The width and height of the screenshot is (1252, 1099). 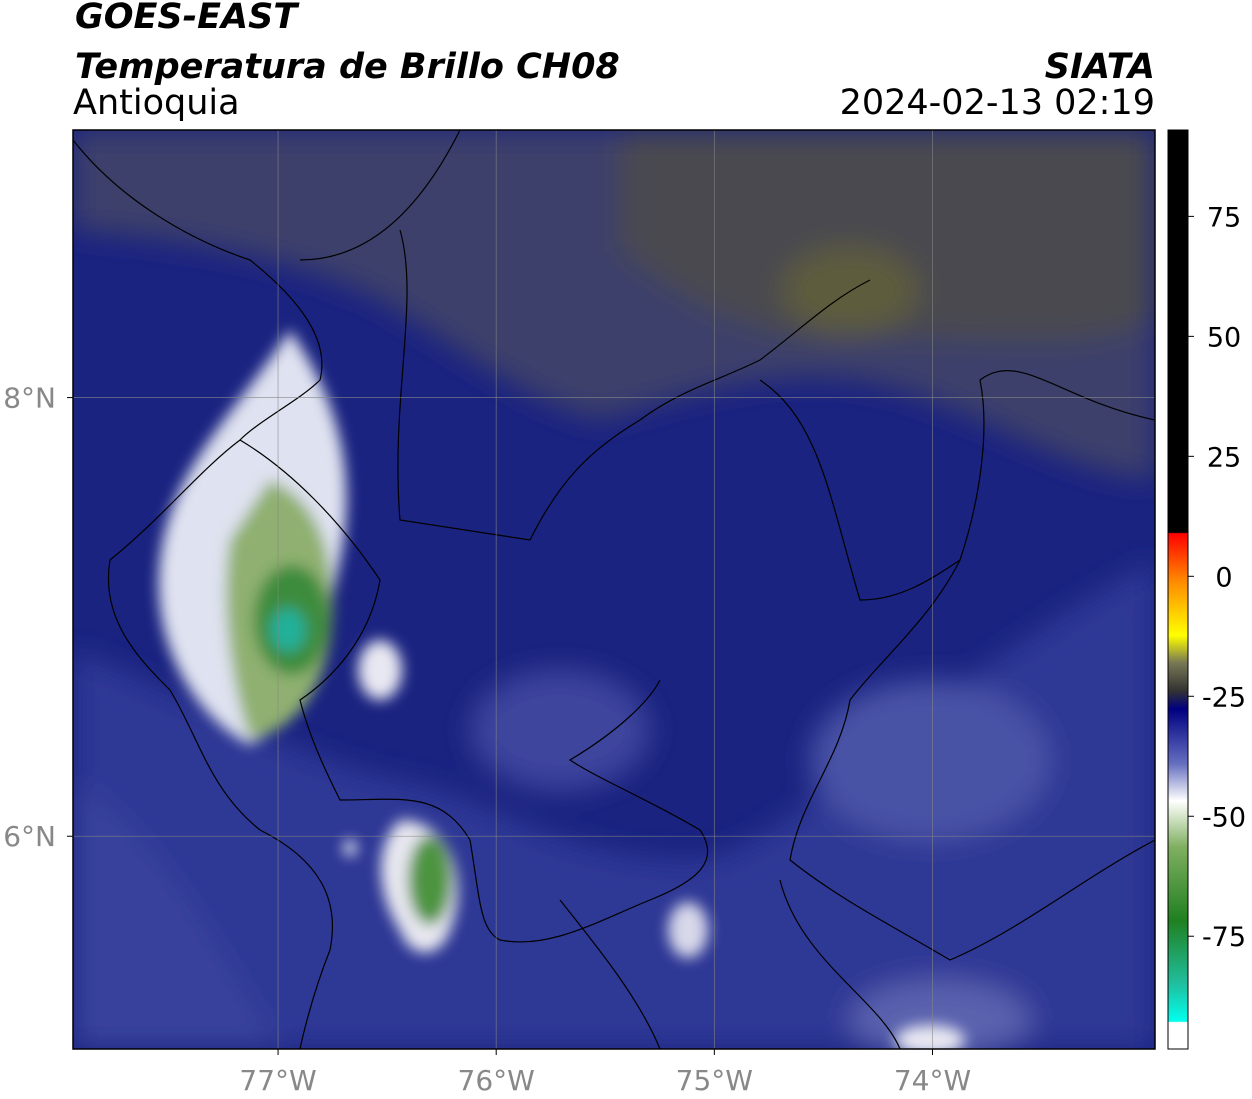 What do you see at coordinates (156, 103) in the screenshot?
I see `region: Antioquia` at bounding box center [156, 103].